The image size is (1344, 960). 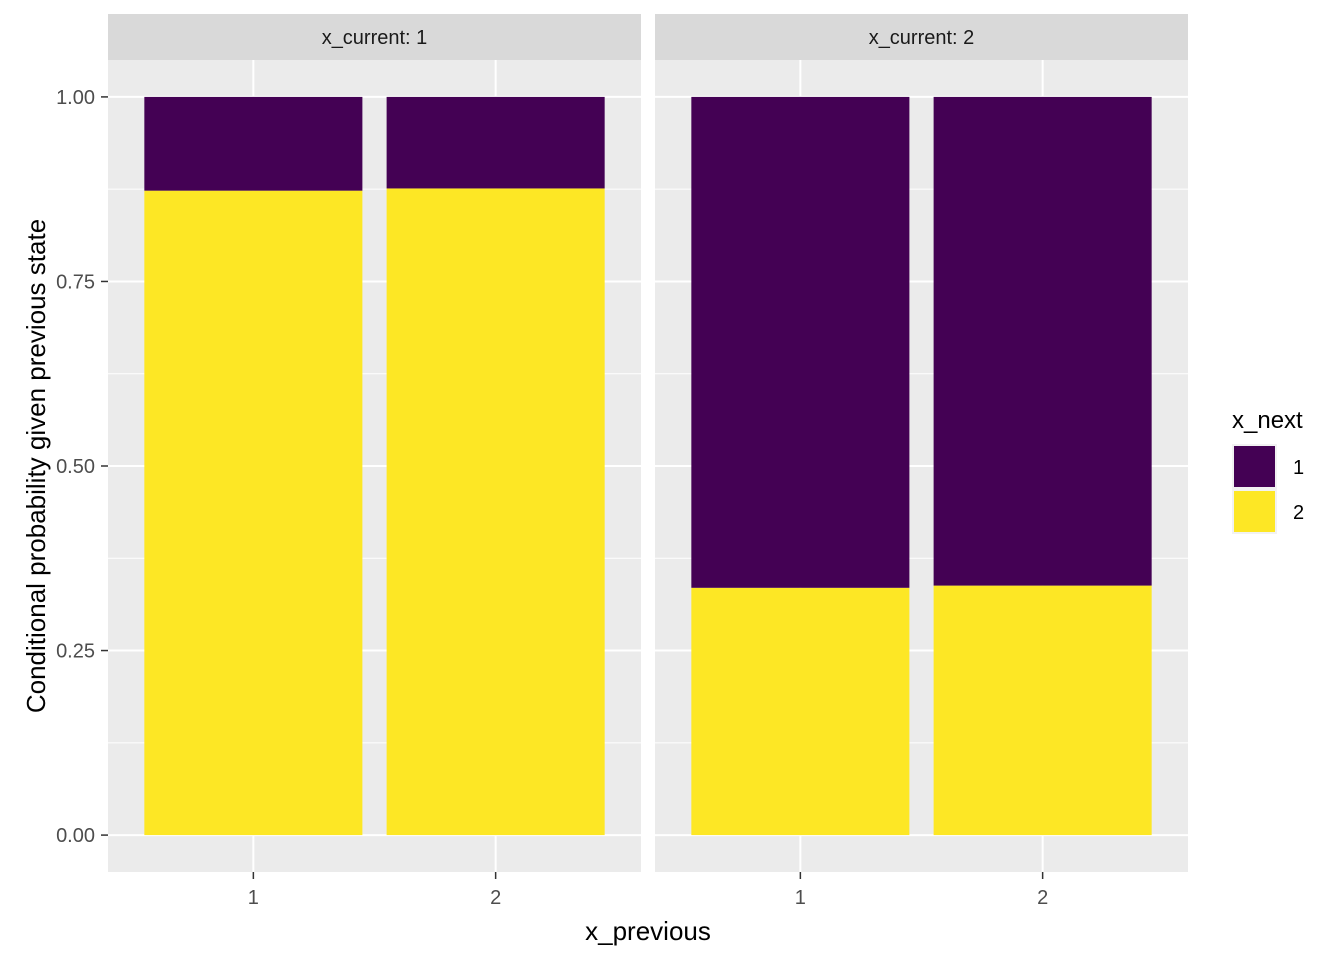 What do you see at coordinates (75, 836) in the screenshot?
I see `y-tick-label: 0.00` at bounding box center [75, 836].